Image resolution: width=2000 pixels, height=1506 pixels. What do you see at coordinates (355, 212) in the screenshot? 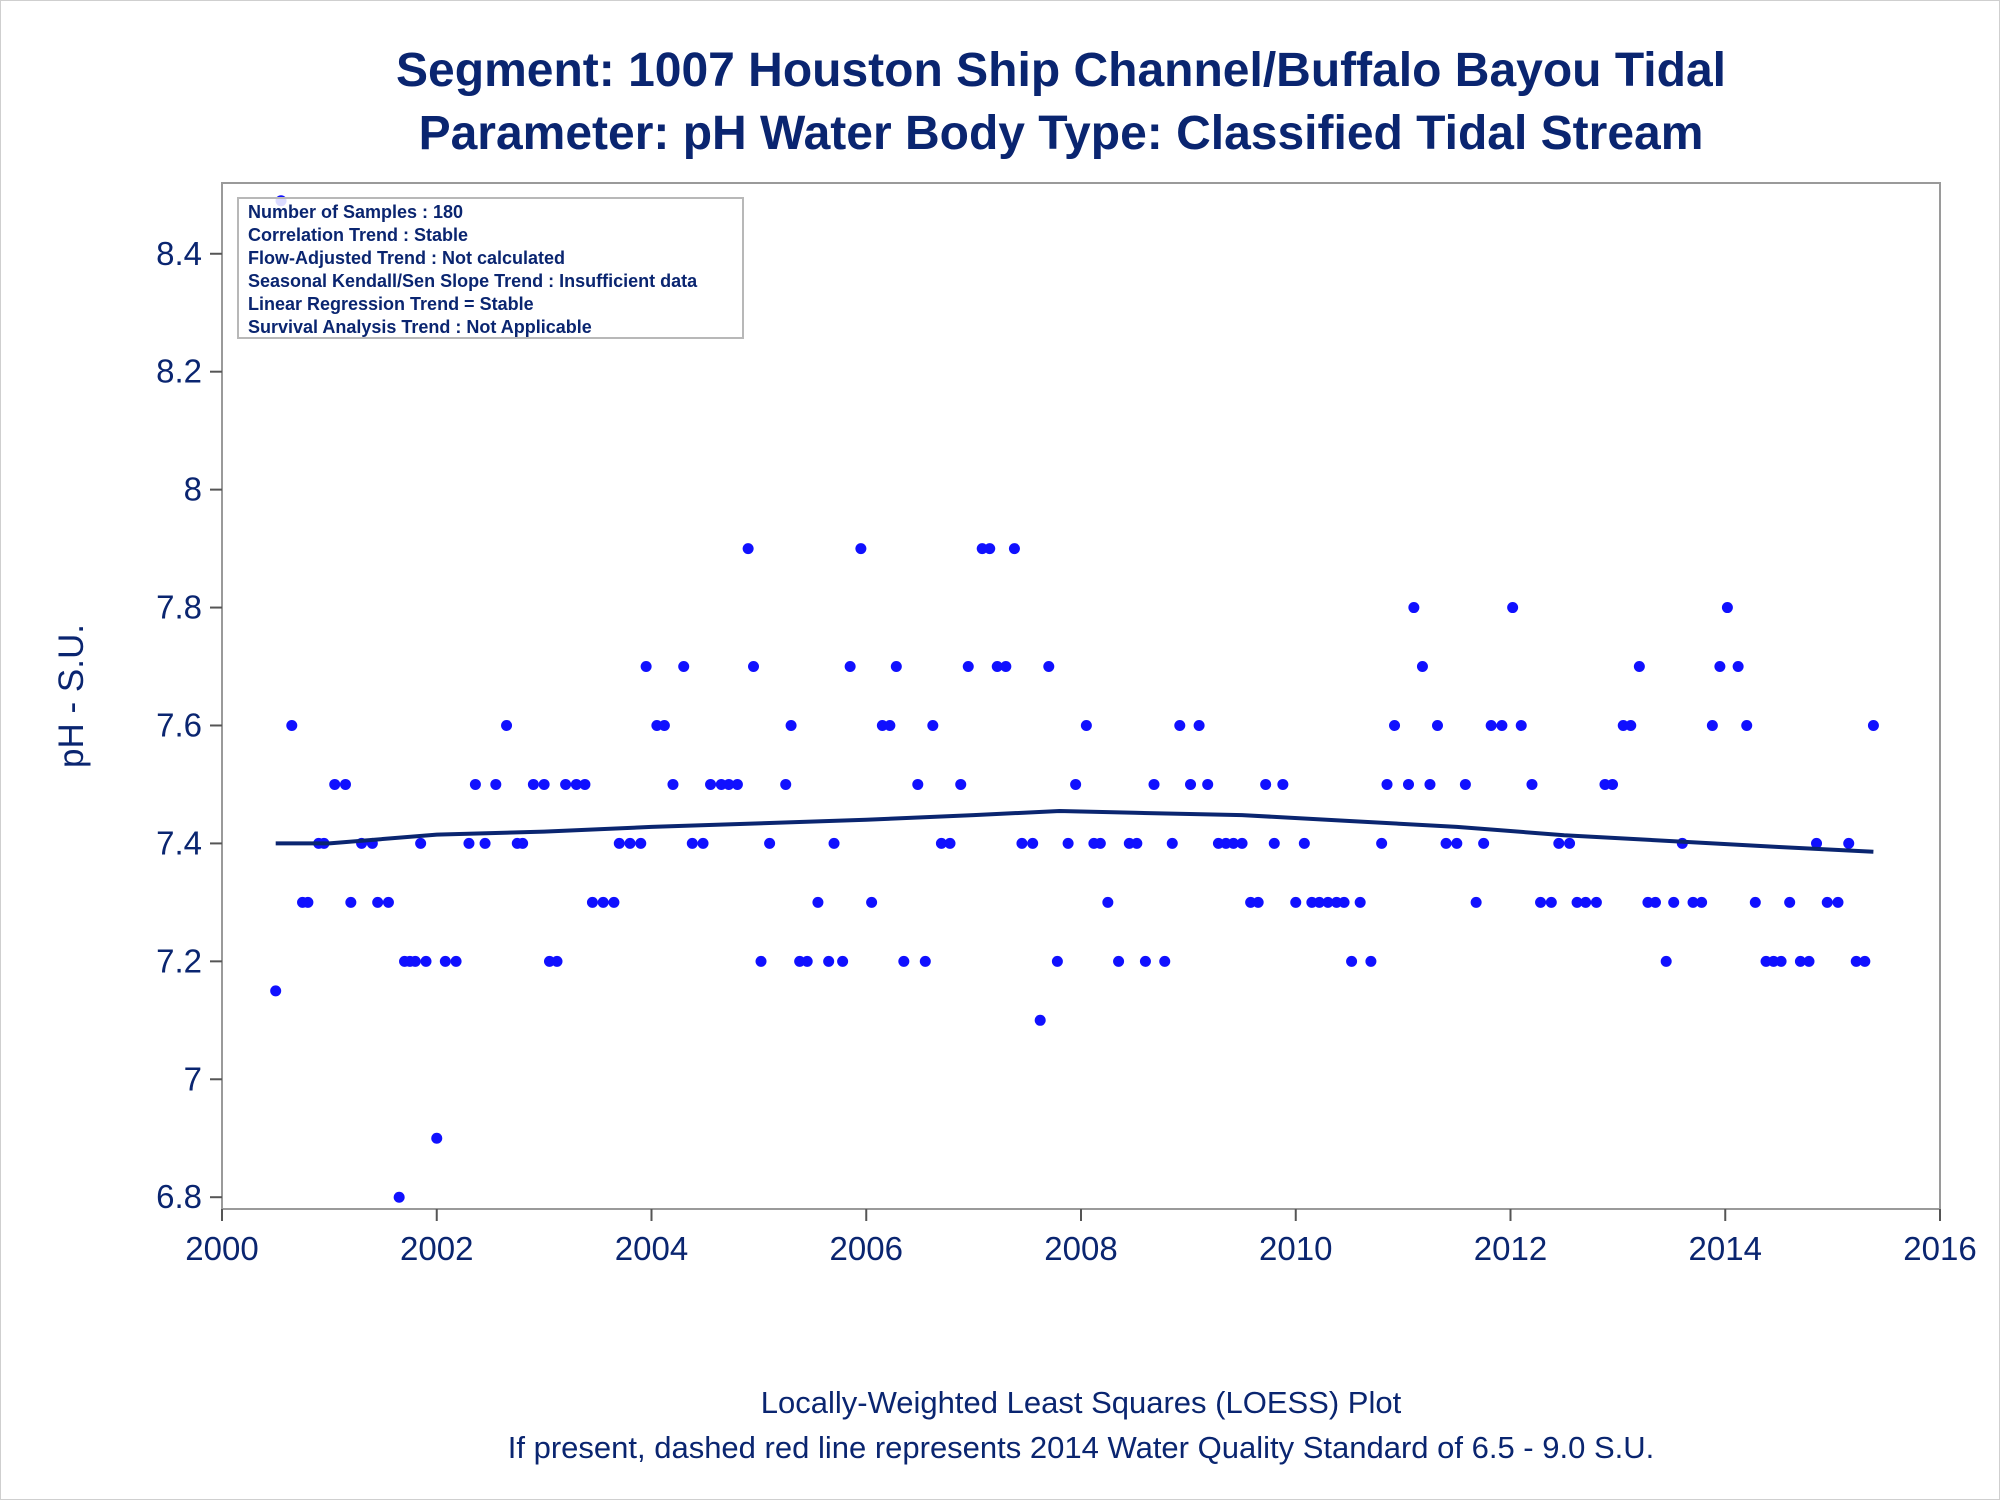
I see `stat-number-of-samples: Number of Samples : 180` at bounding box center [355, 212].